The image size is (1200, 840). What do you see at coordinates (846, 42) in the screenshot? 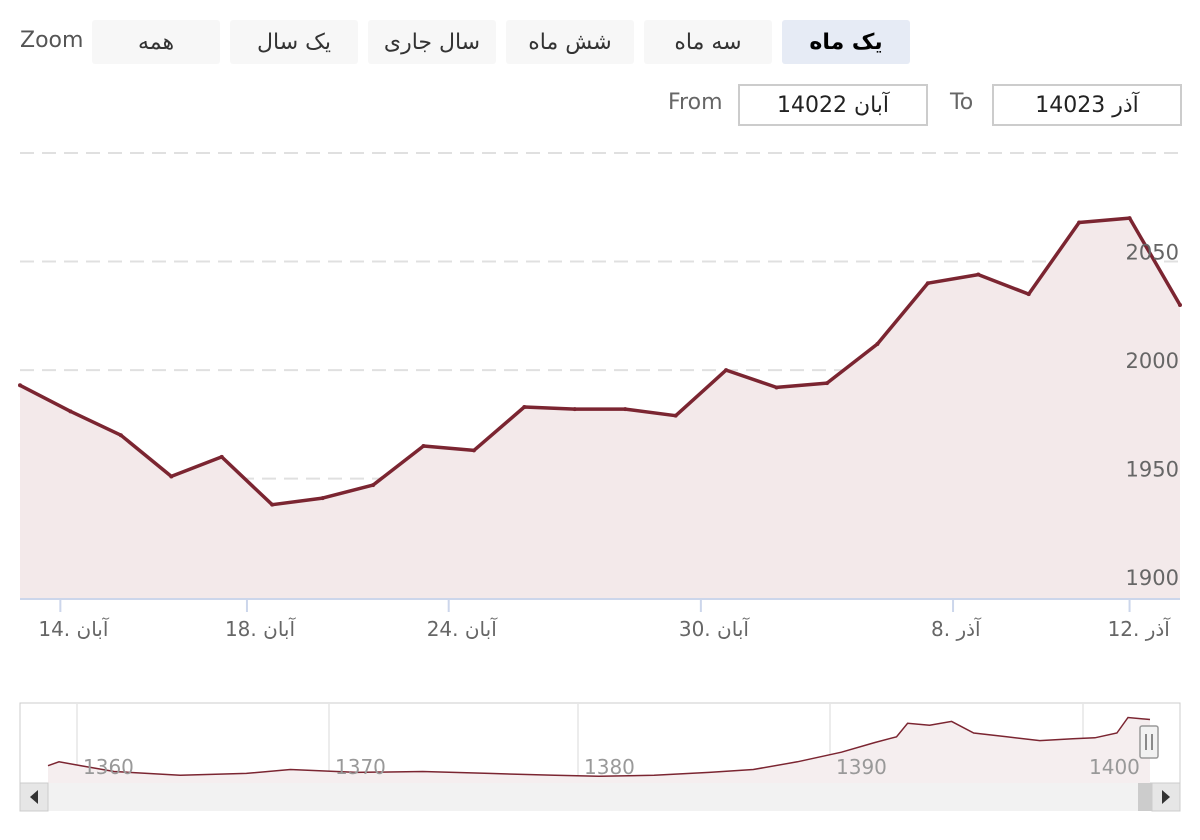
I see `zoom-1m-button: یک ماه` at bounding box center [846, 42].